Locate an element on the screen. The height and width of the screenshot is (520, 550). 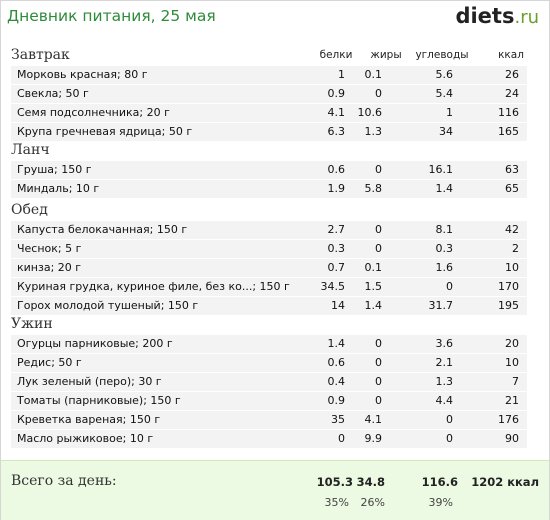
food-row: Морковь красная; 80 г 1 0.1 5.6 26 is located at coordinates (269, 75).